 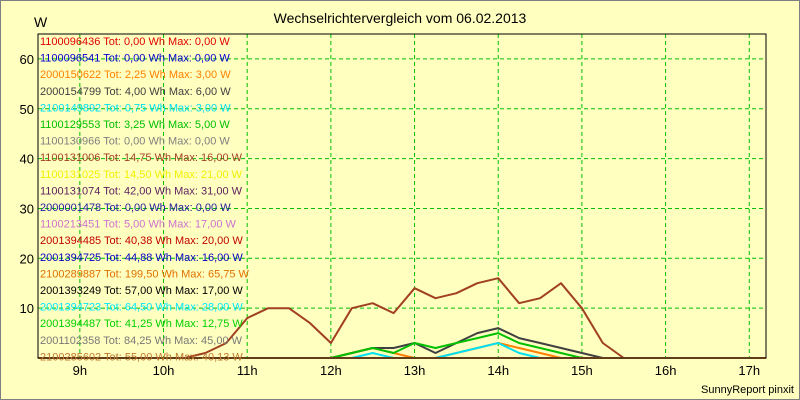 What do you see at coordinates (27, 109) in the screenshot?
I see `y-tick-label: 50` at bounding box center [27, 109].